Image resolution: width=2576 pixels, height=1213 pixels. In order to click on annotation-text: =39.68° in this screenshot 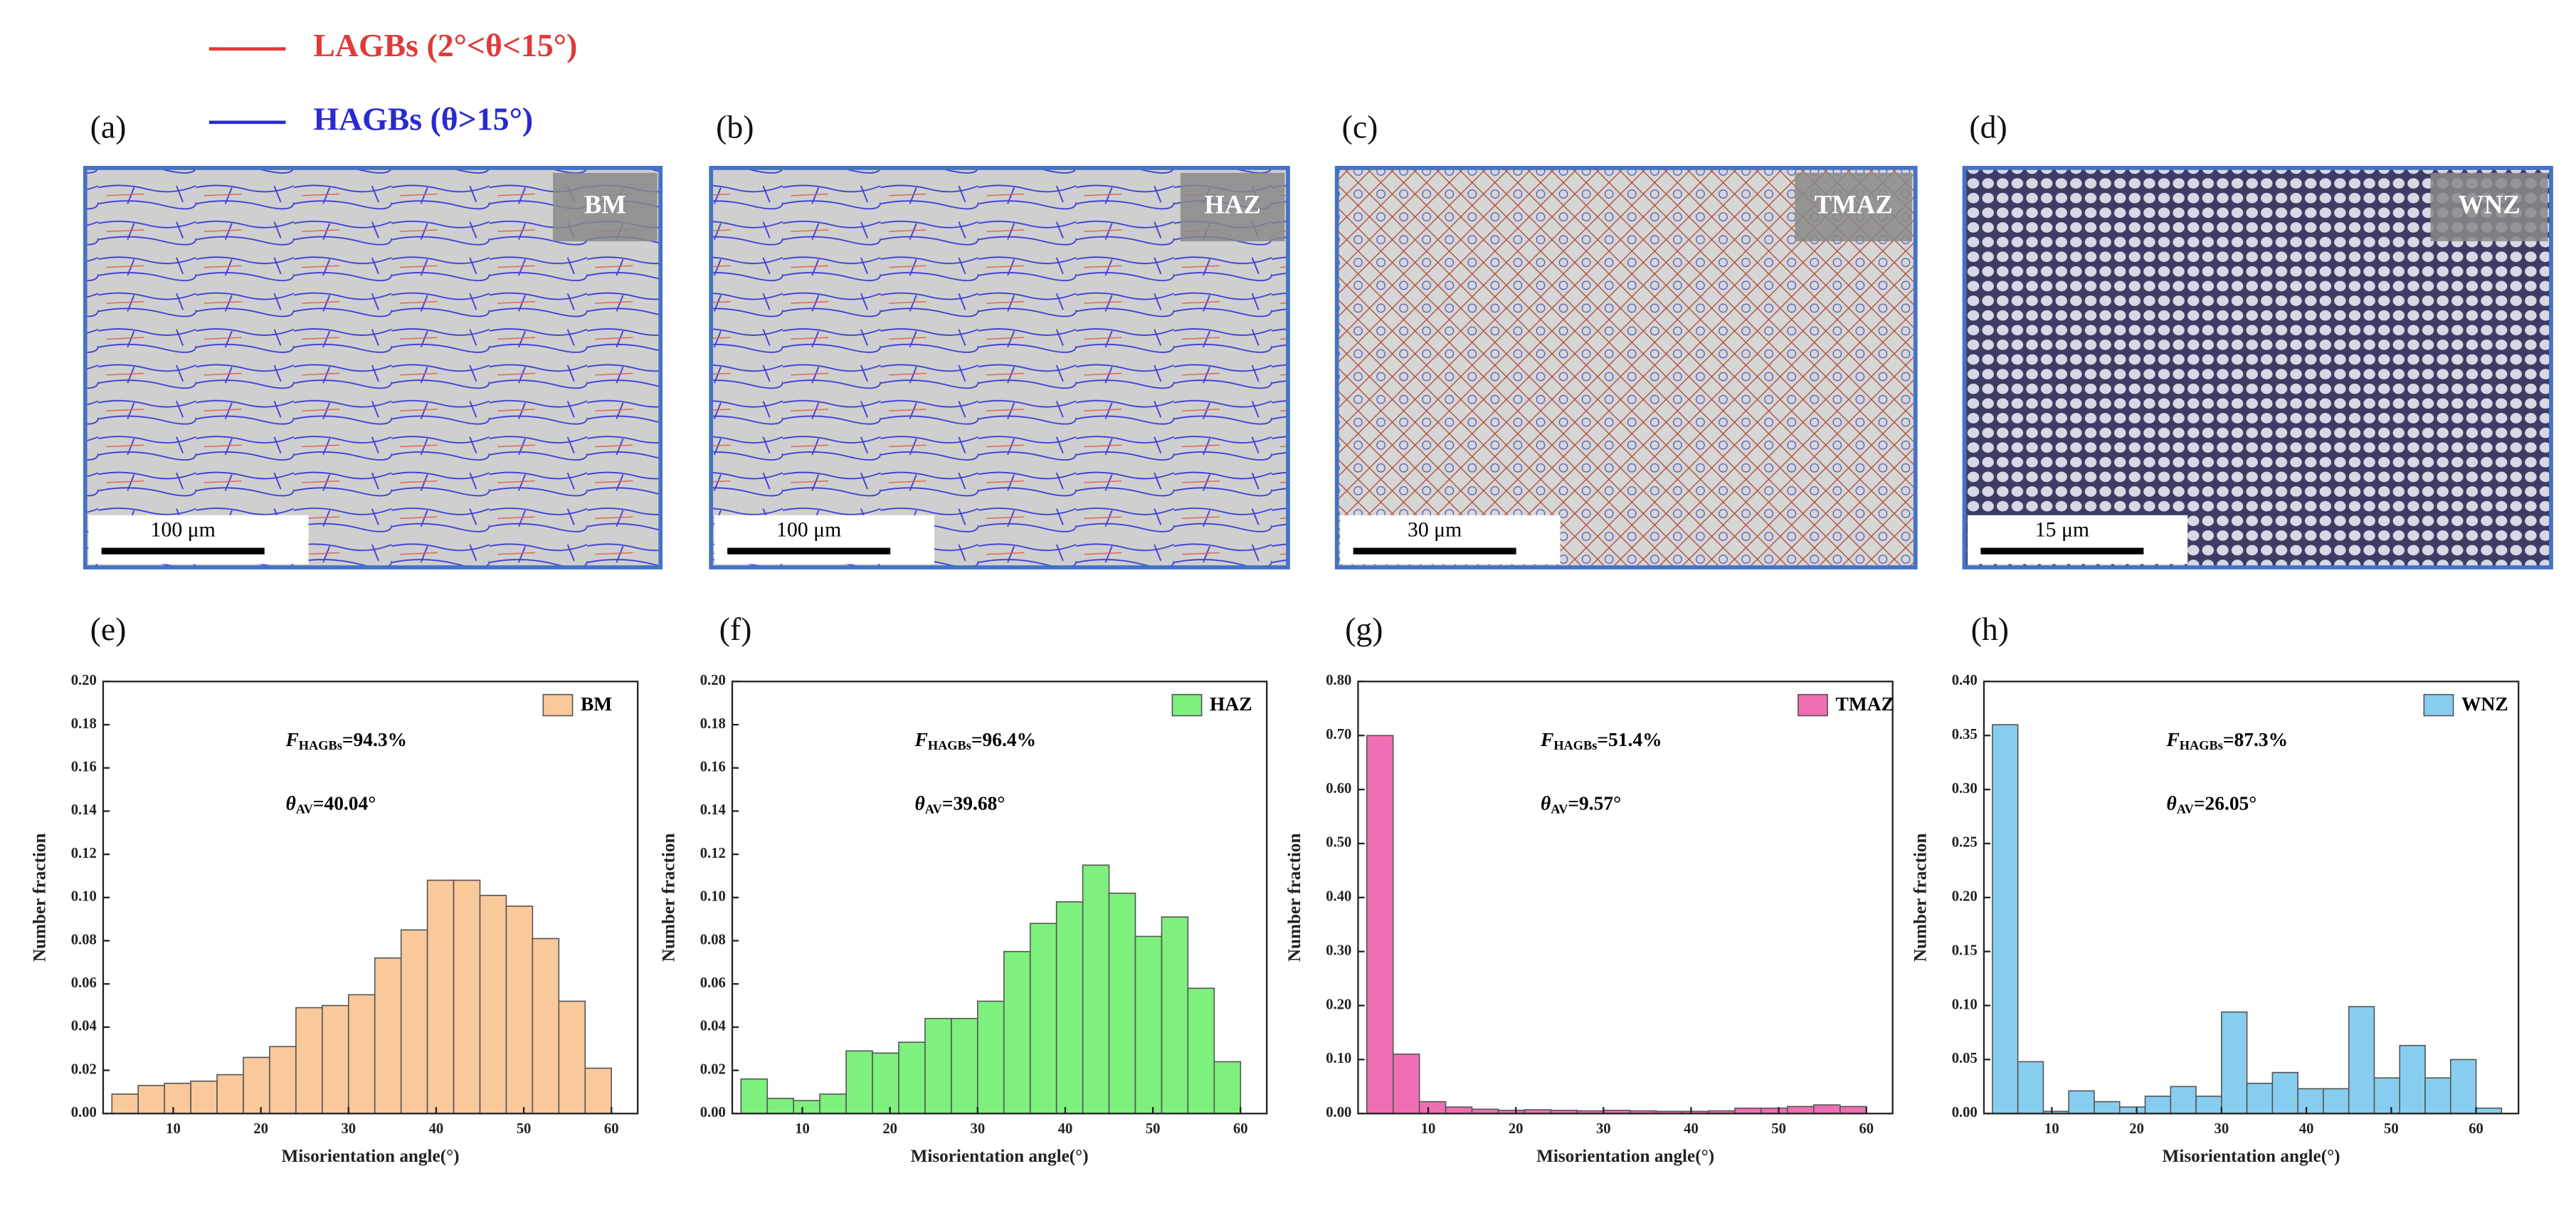, I will do `click(973, 804)`.